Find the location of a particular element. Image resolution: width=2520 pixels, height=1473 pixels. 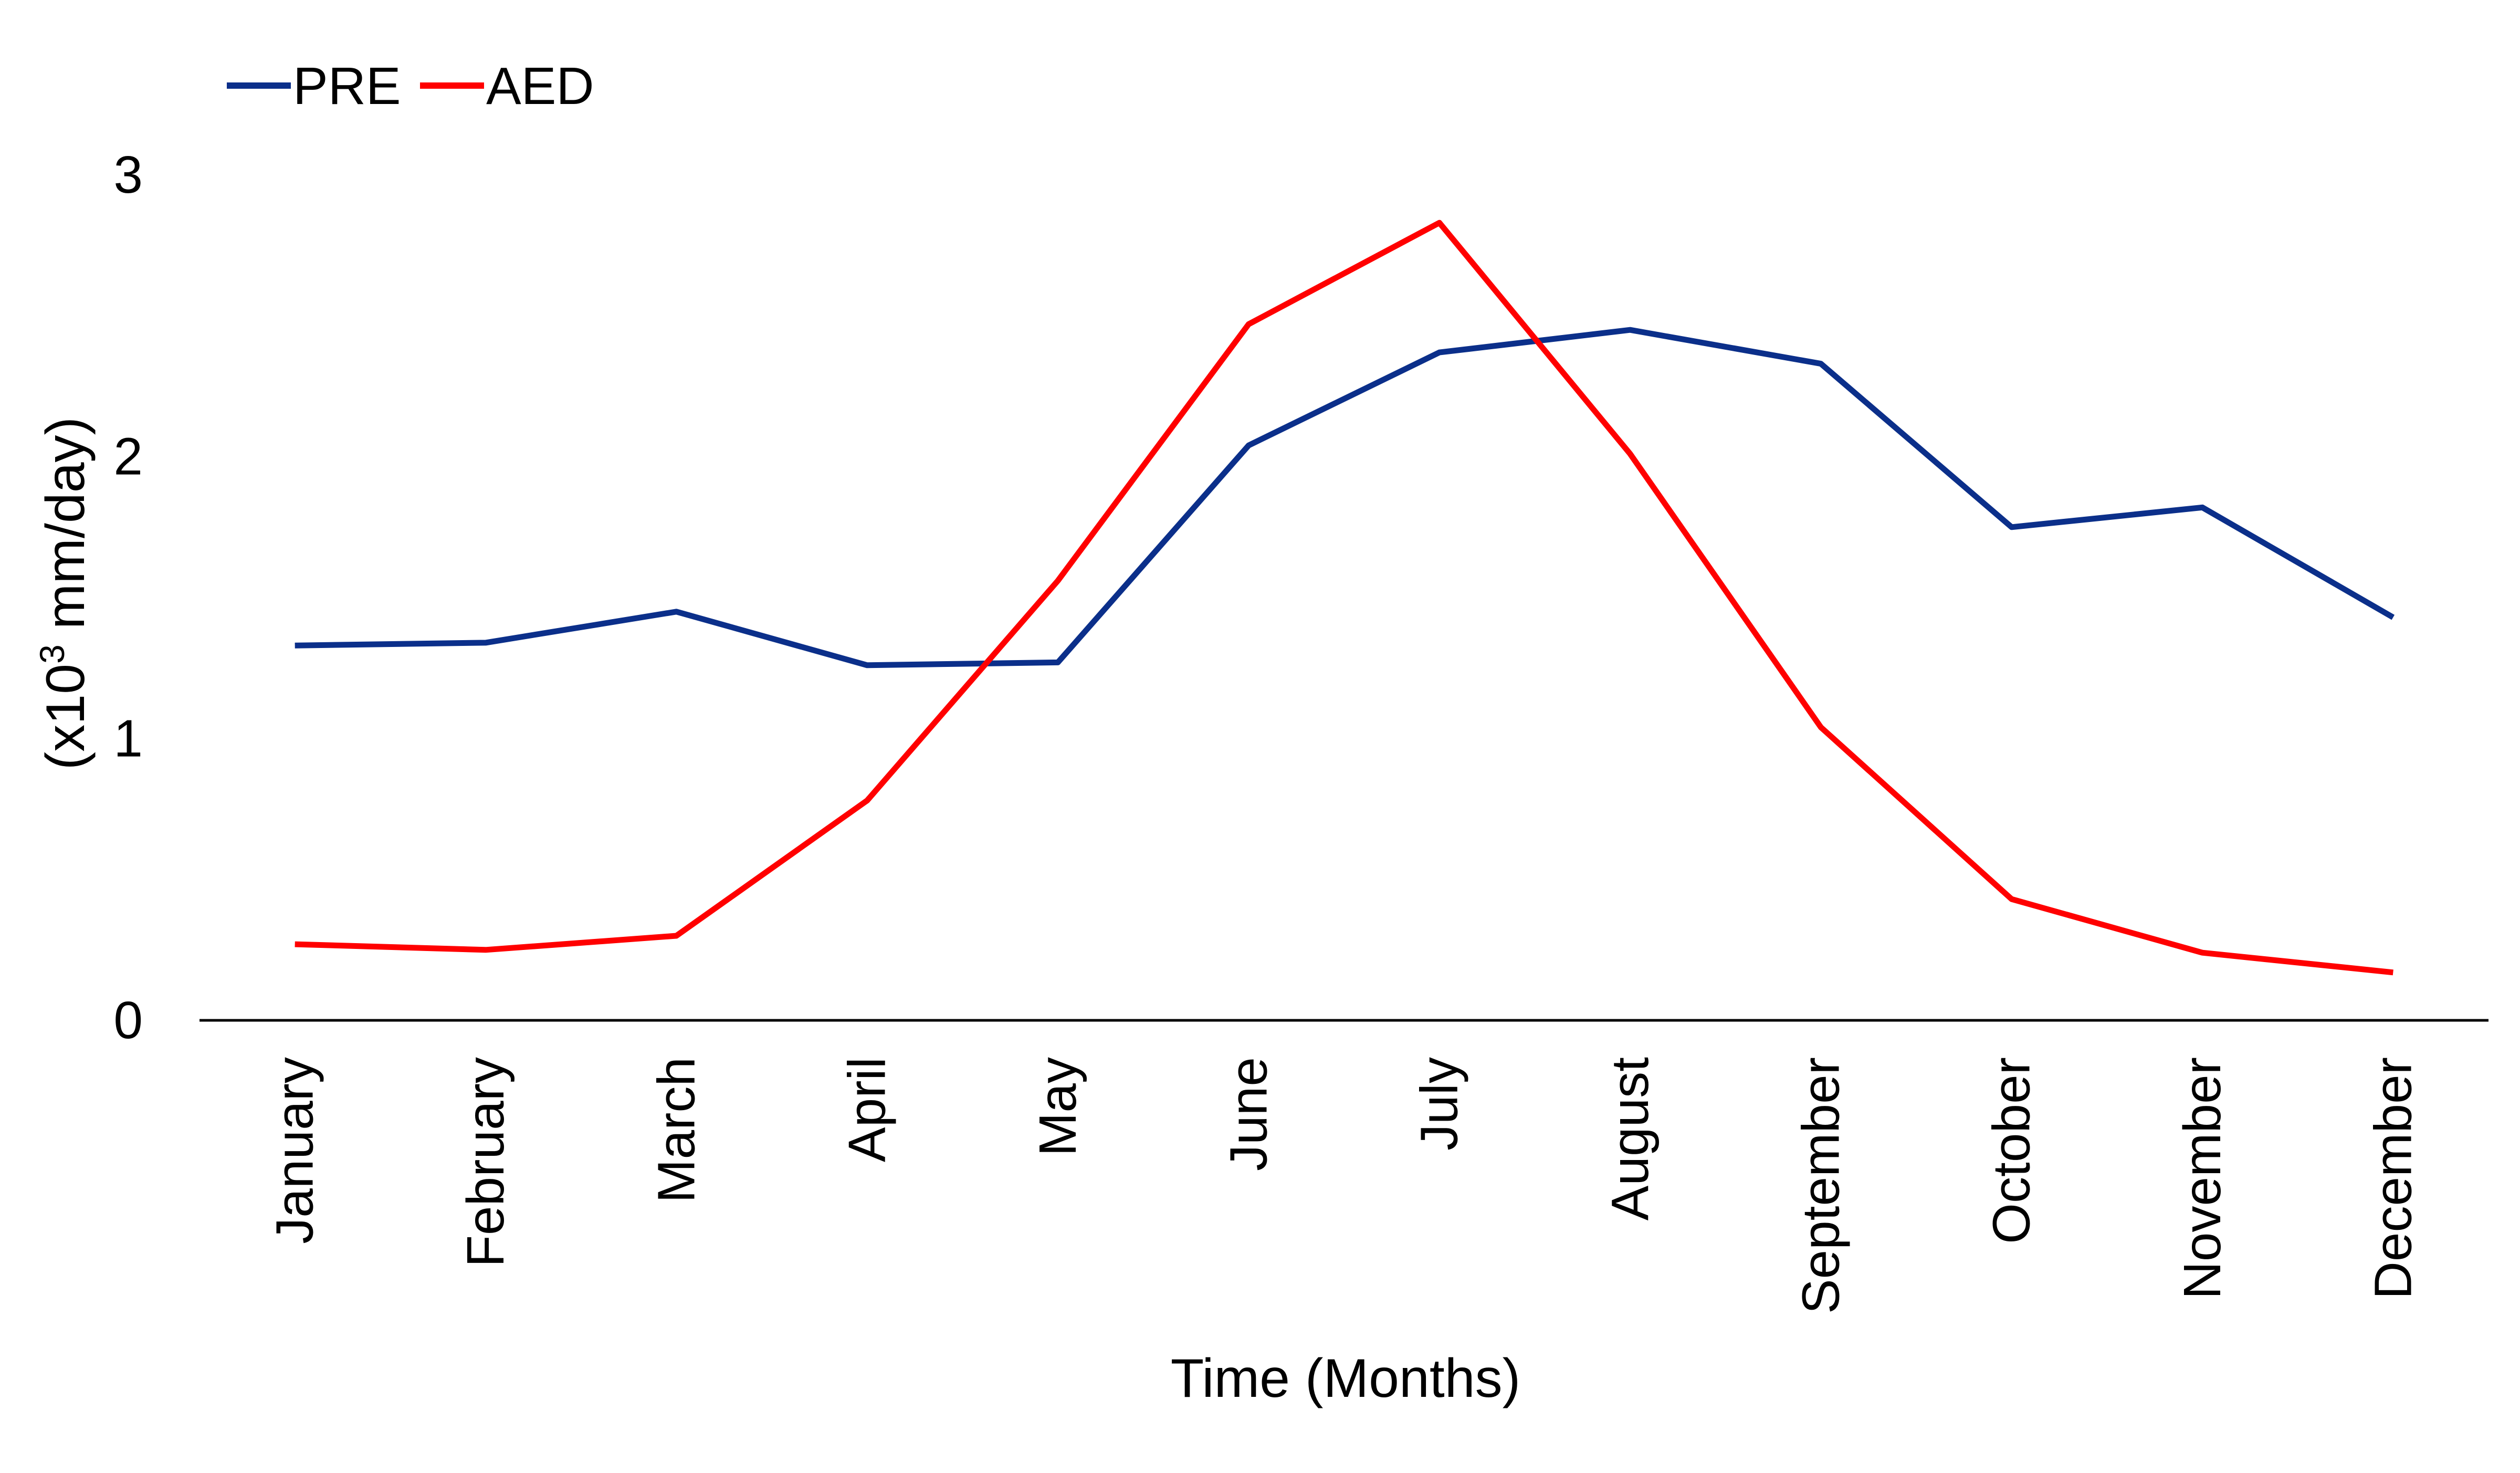

x-tick-label: October is located at coordinates (2011, 1150).